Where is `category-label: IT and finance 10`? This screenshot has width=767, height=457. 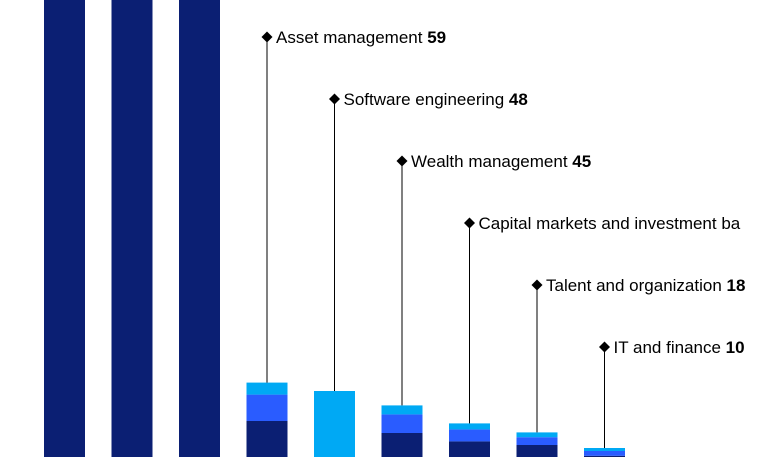 category-label: IT and finance 10 is located at coordinates (679, 347).